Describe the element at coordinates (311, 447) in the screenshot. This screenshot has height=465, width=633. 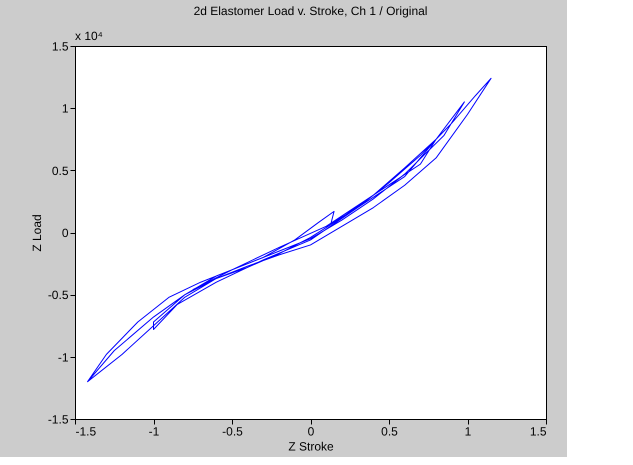
I see `x-axis-title: Z Stroke` at that location.